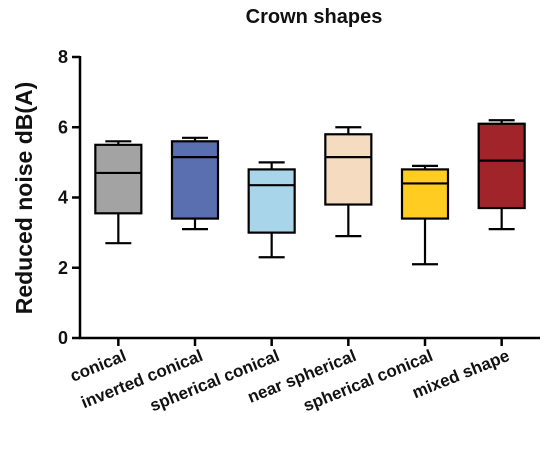  What do you see at coordinates (70, 197) in the screenshot?
I see `y-axis: 0 2 4 6 8` at bounding box center [70, 197].